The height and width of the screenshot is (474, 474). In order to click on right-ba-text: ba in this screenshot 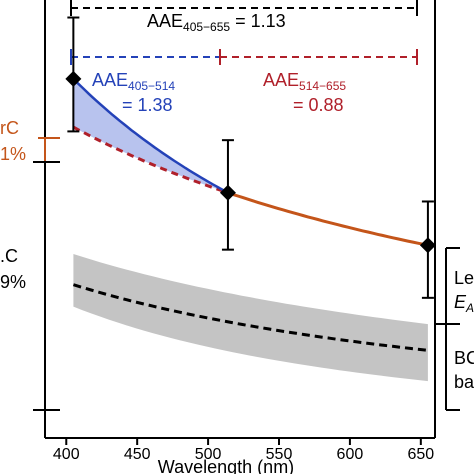, I will do `click(464, 382)`.